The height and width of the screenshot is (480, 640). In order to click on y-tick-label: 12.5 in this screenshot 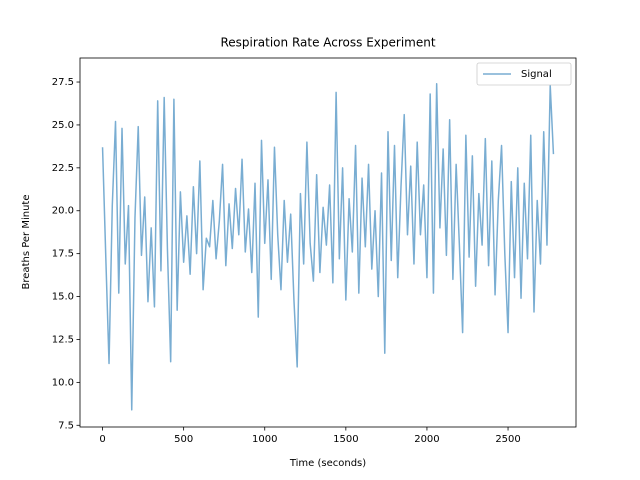, I will do `click(63, 339)`.